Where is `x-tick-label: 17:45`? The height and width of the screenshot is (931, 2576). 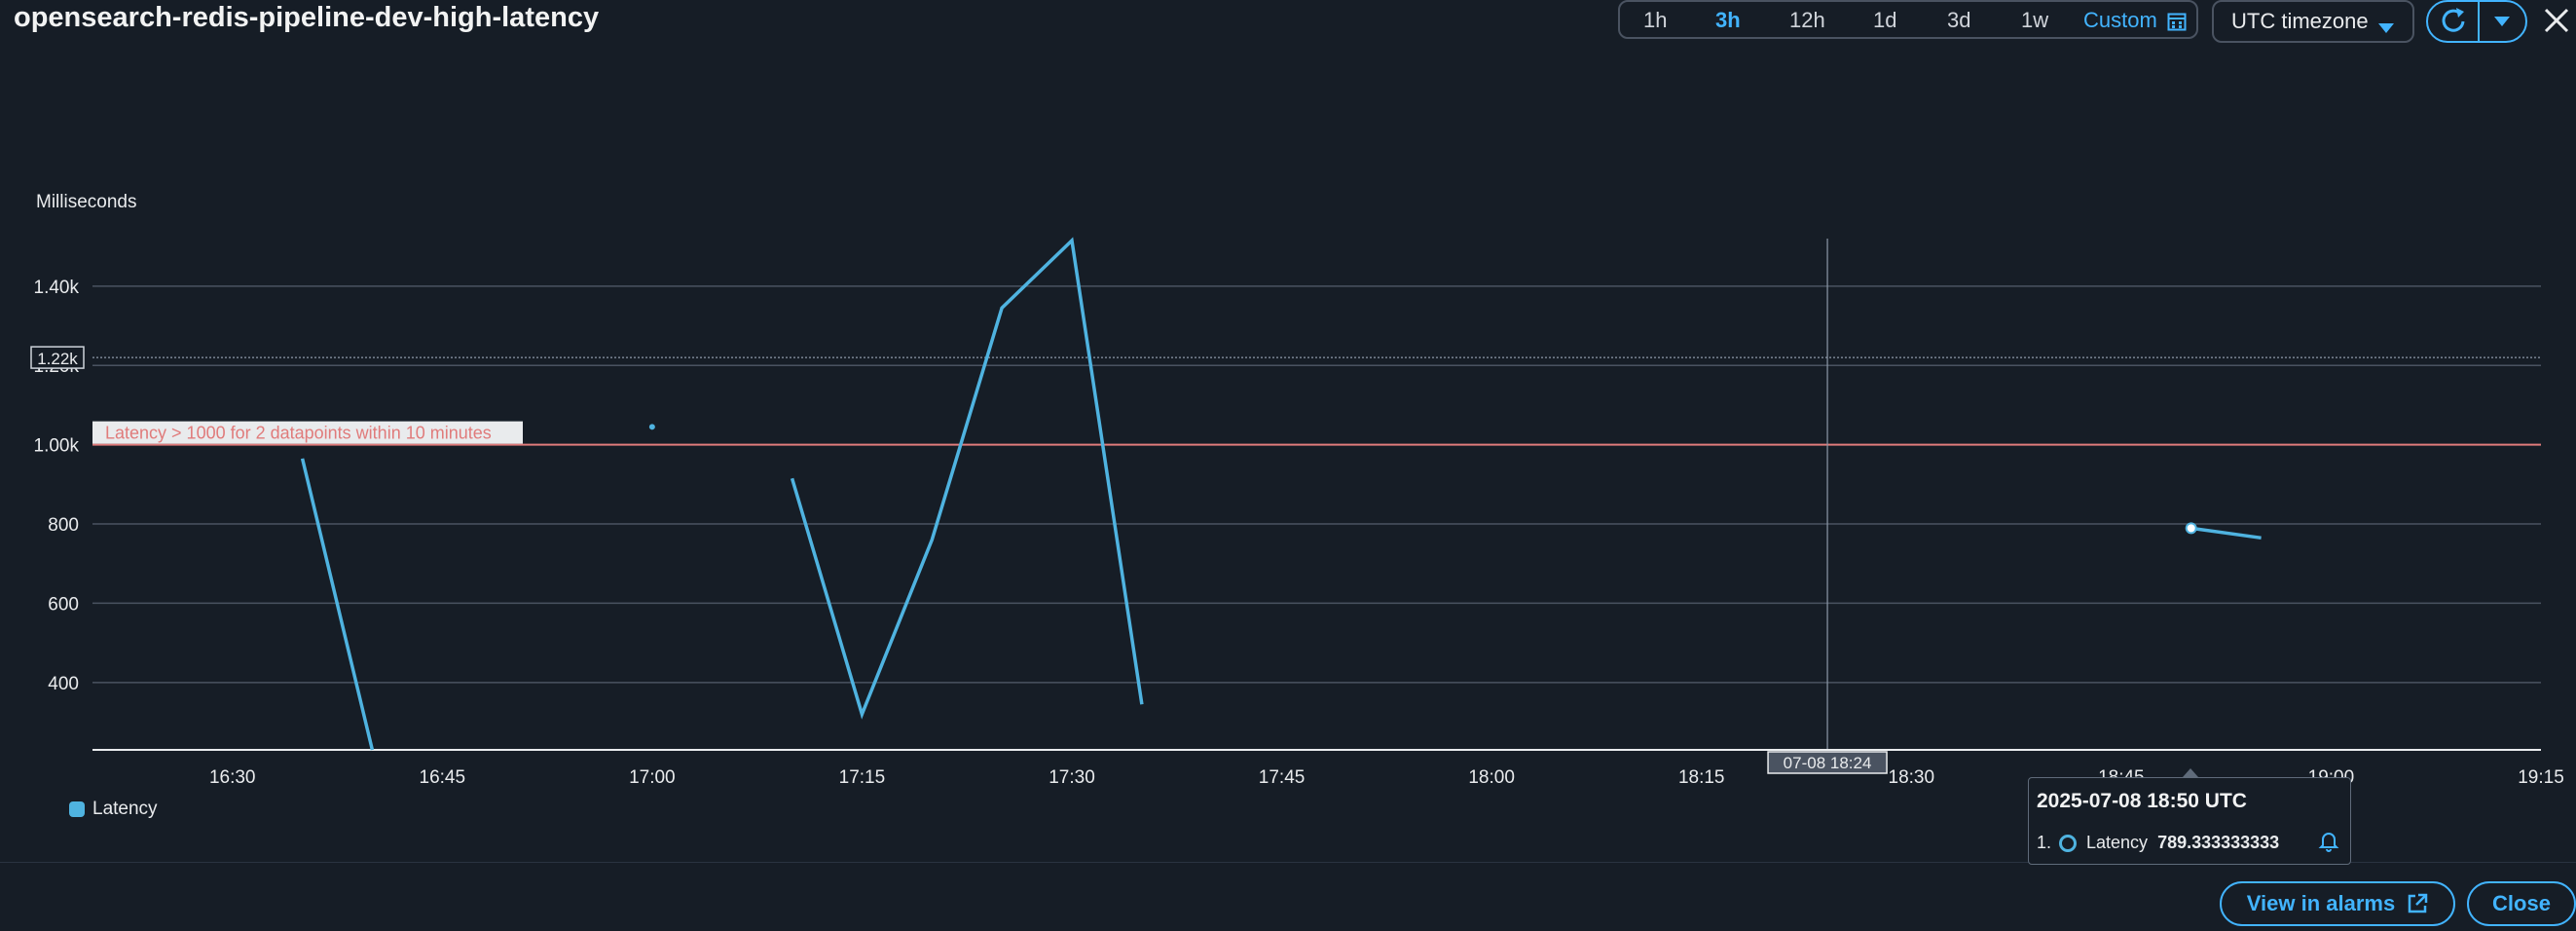 x-tick-label: 17:45 is located at coordinates (1282, 777).